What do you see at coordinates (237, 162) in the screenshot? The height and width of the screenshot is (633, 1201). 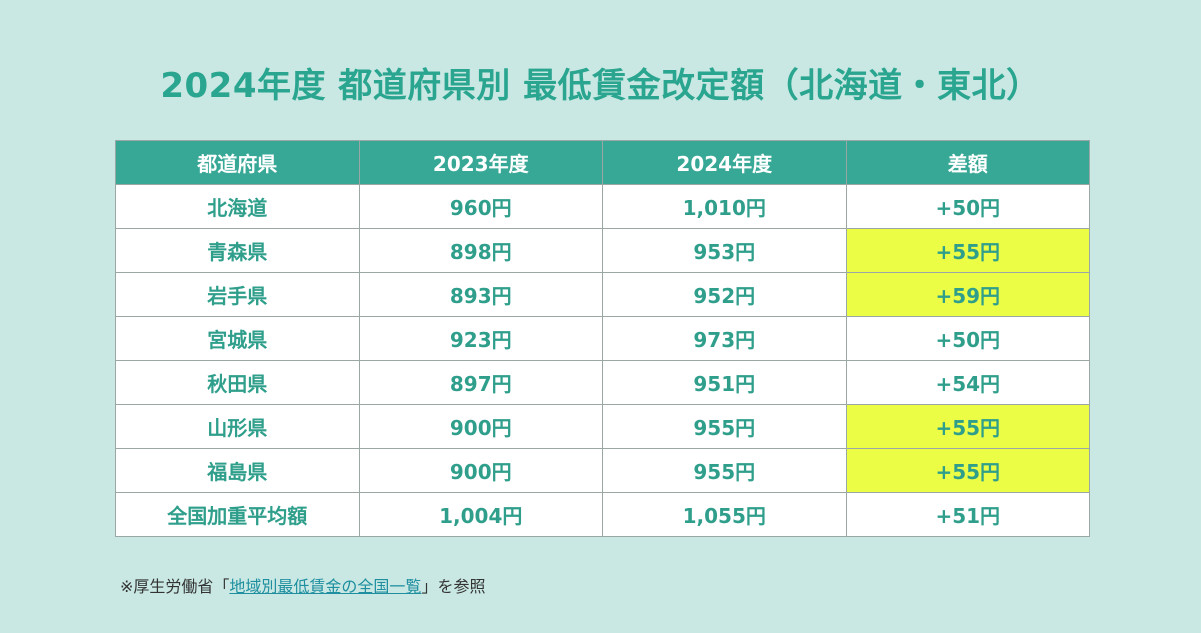 I see `header-prefecture: 都道府県` at bounding box center [237, 162].